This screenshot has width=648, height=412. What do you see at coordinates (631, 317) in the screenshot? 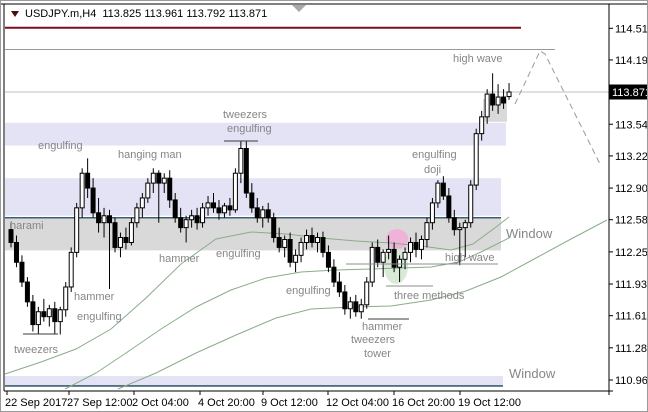
I see `price-tick-label: 111.610` at bounding box center [631, 317].